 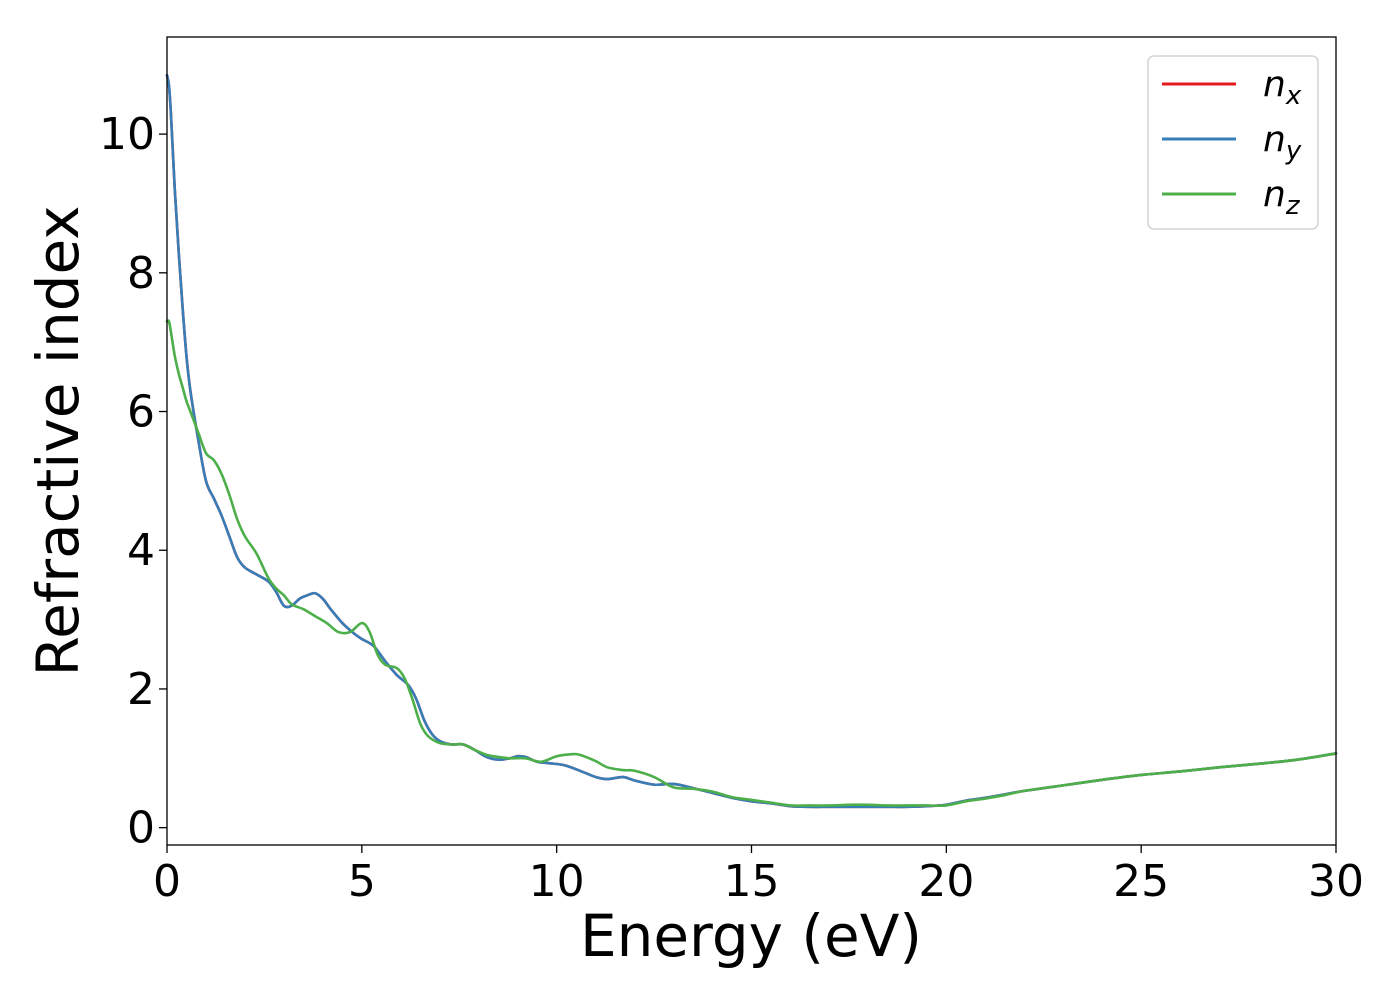 What do you see at coordinates (167, 881) in the screenshot?
I see `x-tick-label: 0` at bounding box center [167, 881].